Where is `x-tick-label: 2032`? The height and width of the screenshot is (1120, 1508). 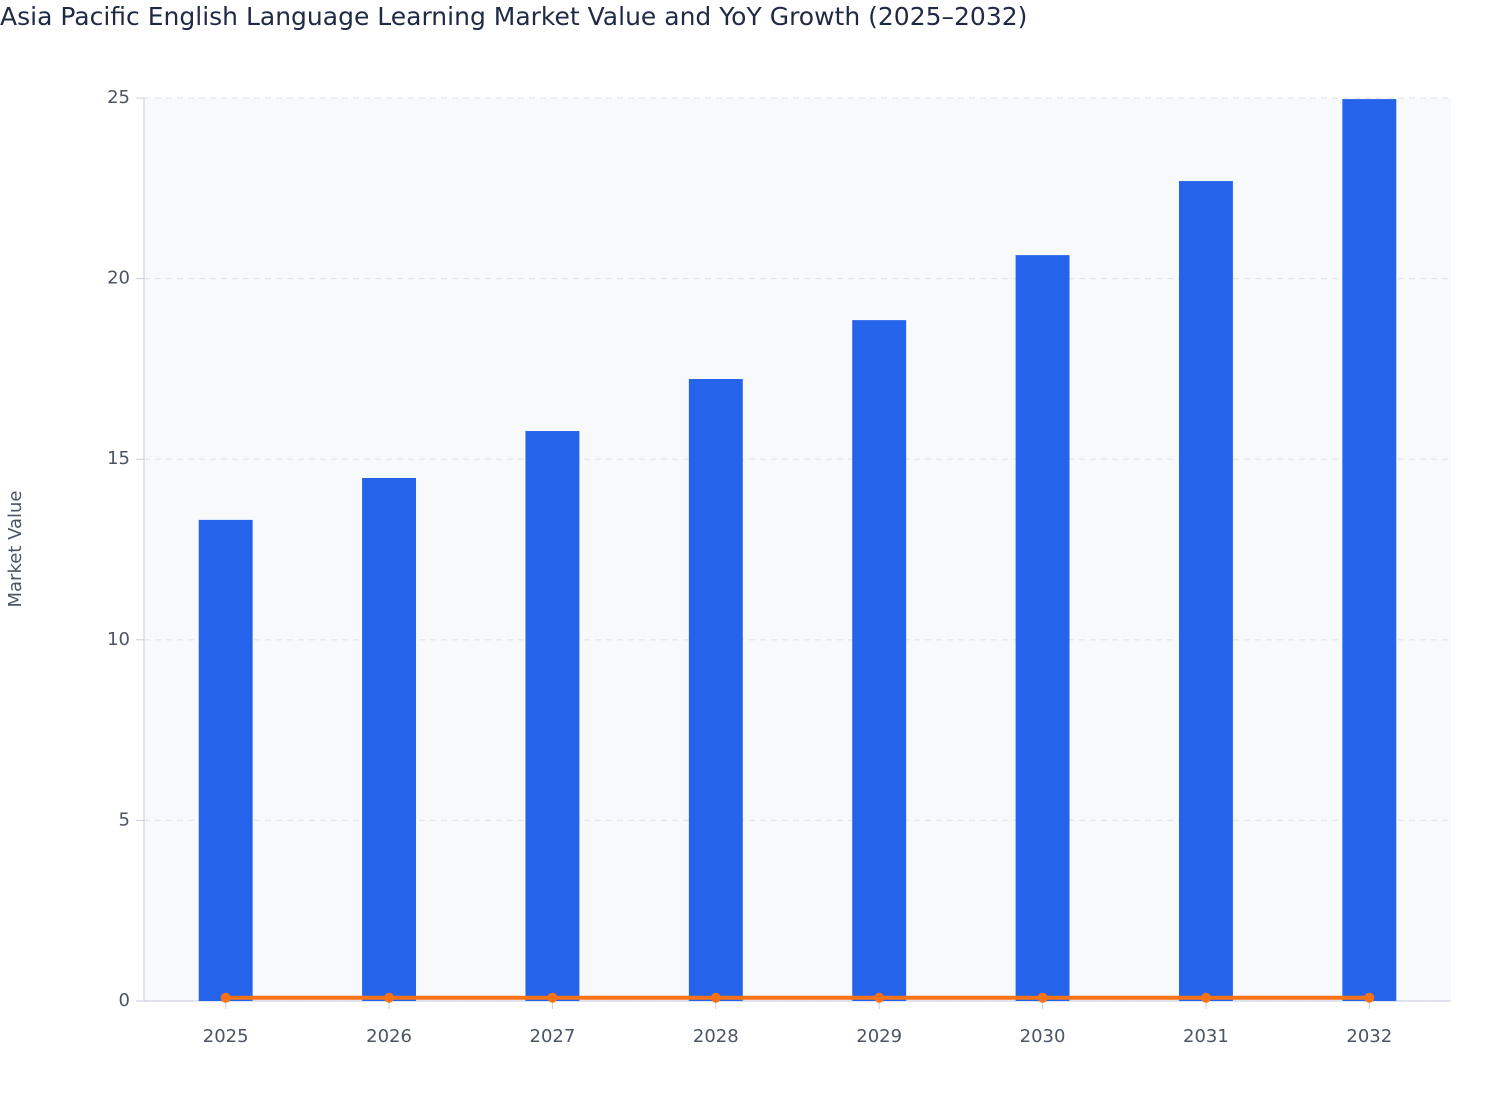
x-tick-label: 2032 is located at coordinates (1369, 1036).